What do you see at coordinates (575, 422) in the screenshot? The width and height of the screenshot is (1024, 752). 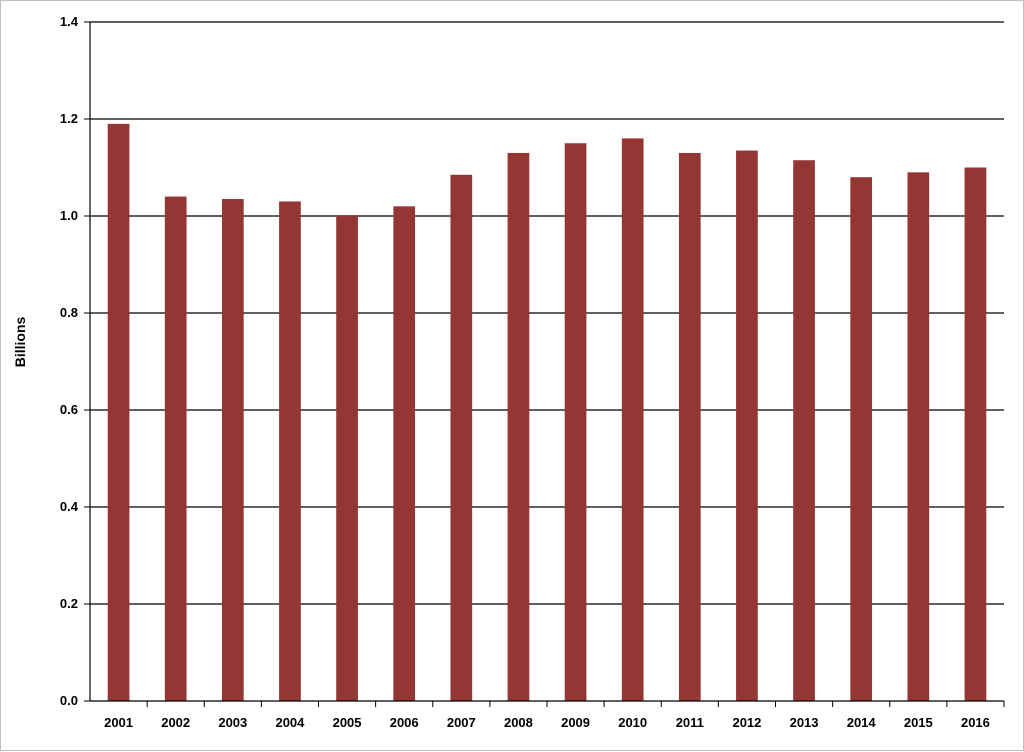 I see `bar-2009` at bounding box center [575, 422].